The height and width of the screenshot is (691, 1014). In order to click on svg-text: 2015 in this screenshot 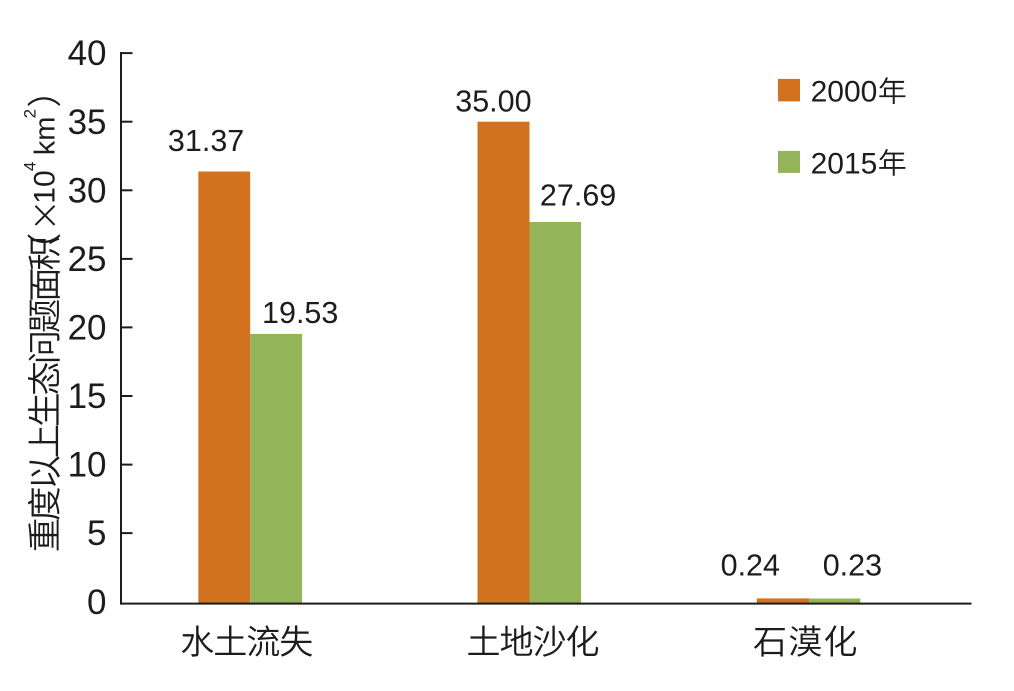, I will do `click(844, 163)`.